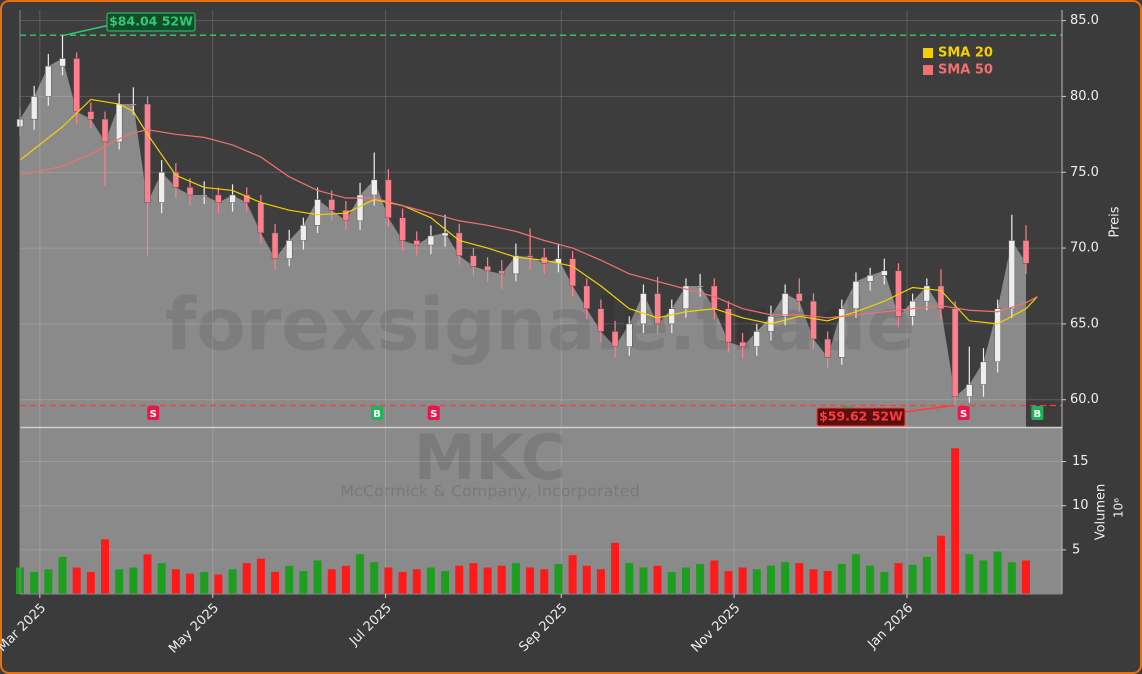  I want to click on y-axis-label: Preis, so click(1115, 221).